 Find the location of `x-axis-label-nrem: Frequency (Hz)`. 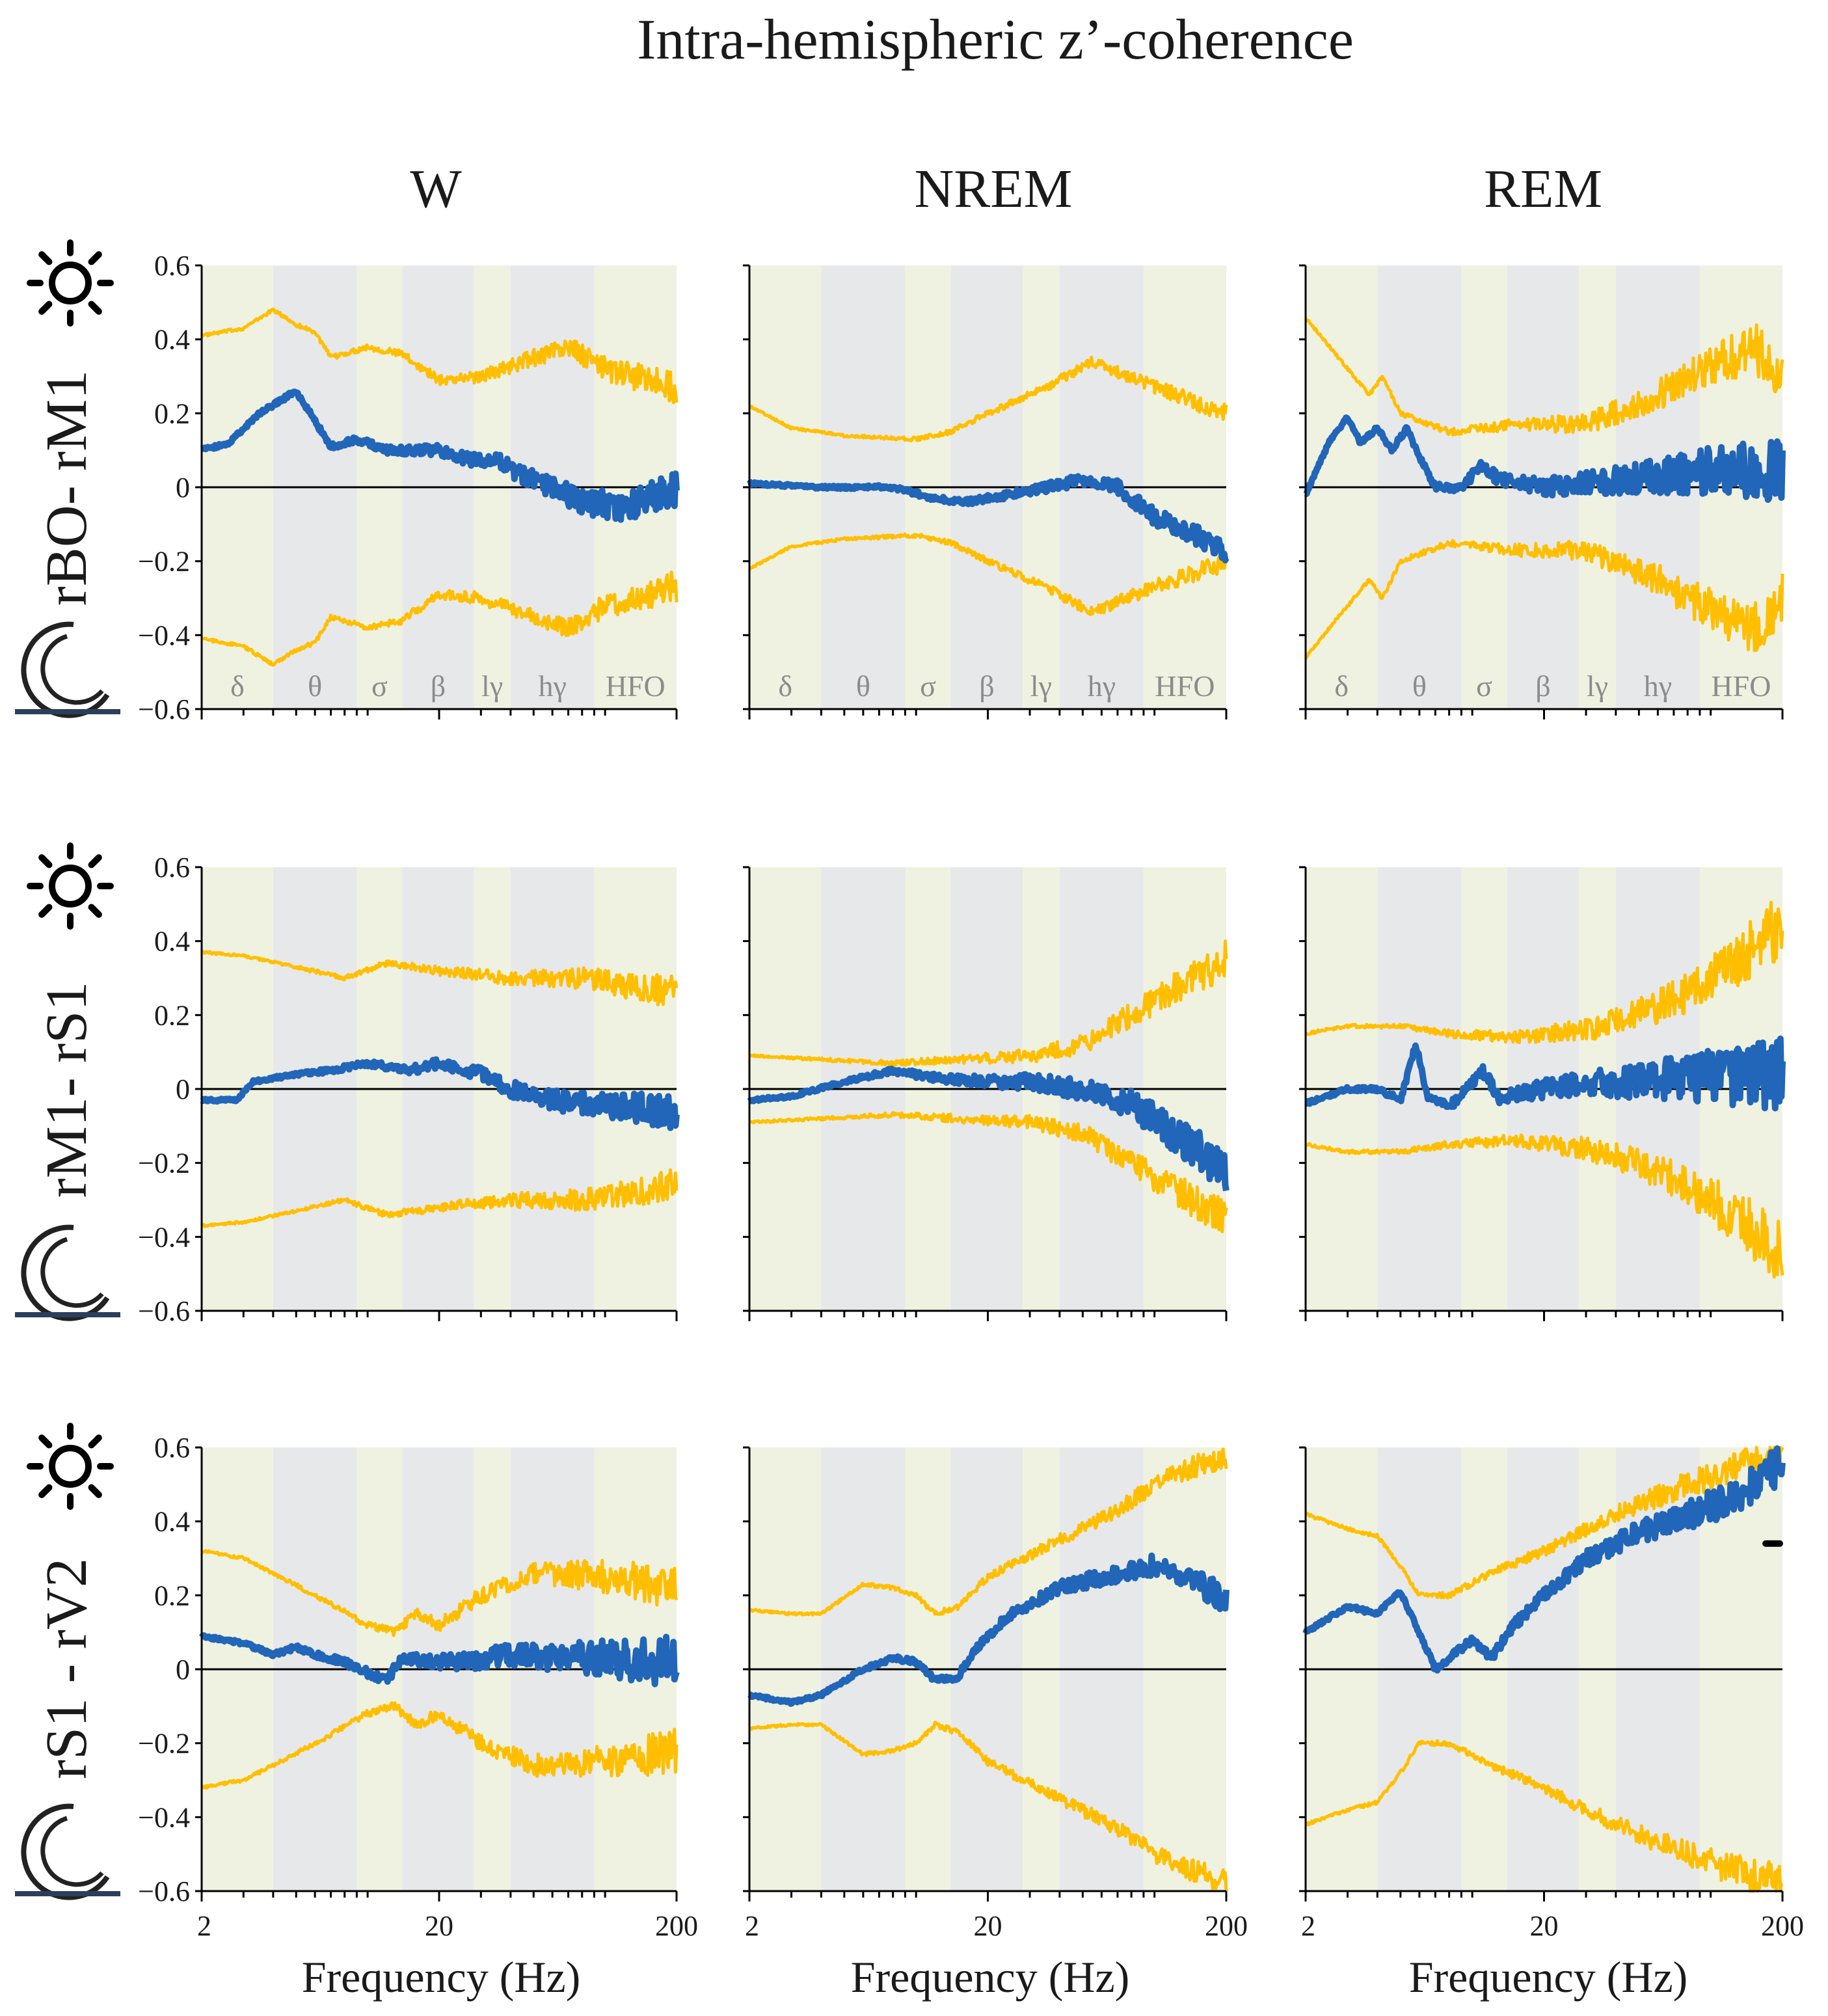

x-axis-label-nrem: Frequency (Hz) is located at coordinates (990, 1977).